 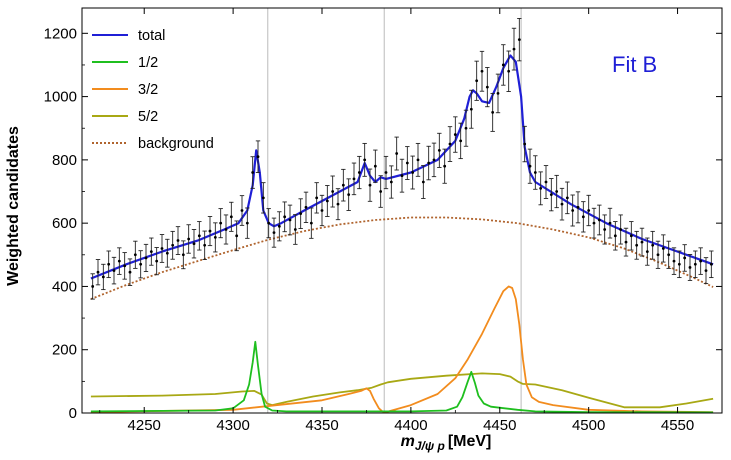 What do you see at coordinates (446, 443) in the screenshot?
I see `x-axis-title: mJ/ψ p [MeV]` at bounding box center [446, 443].